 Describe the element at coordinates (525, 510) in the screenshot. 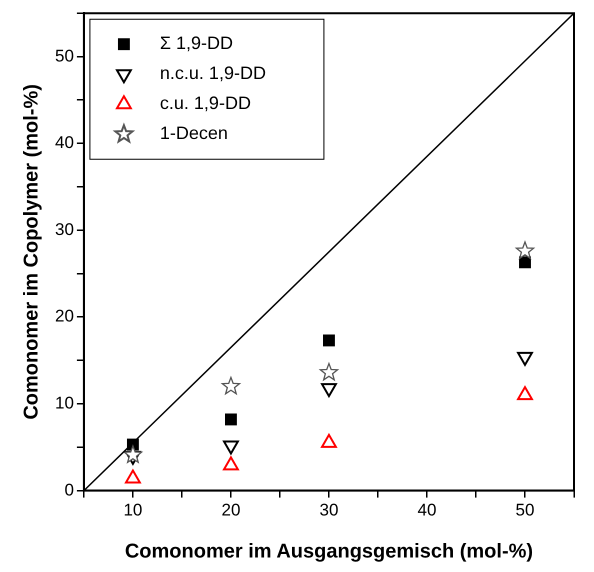

I see `x-tick-label: 50` at that location.